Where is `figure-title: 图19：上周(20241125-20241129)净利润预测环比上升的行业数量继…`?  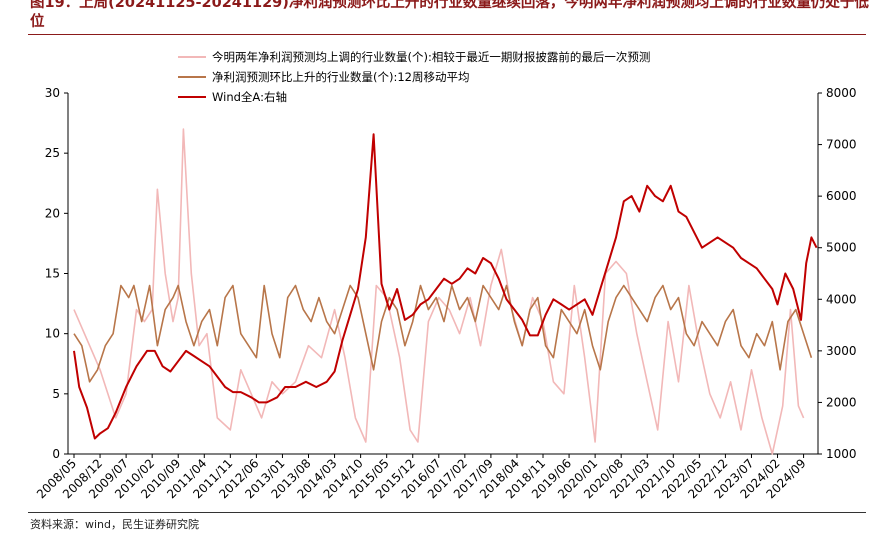
figure-title: 图19：上周(20241125-20241129)净利润预测环比上升的行业数量继… is located at coordinates (449, 15).